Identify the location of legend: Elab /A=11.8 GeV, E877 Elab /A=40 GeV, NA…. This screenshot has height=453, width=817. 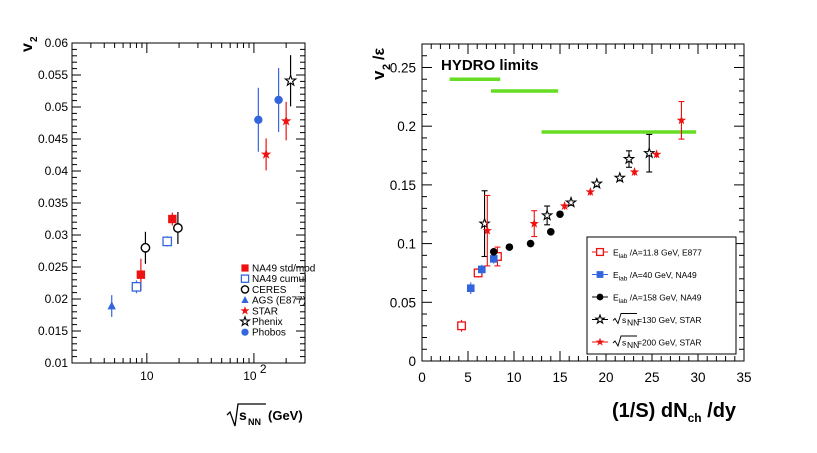
(661, 295).